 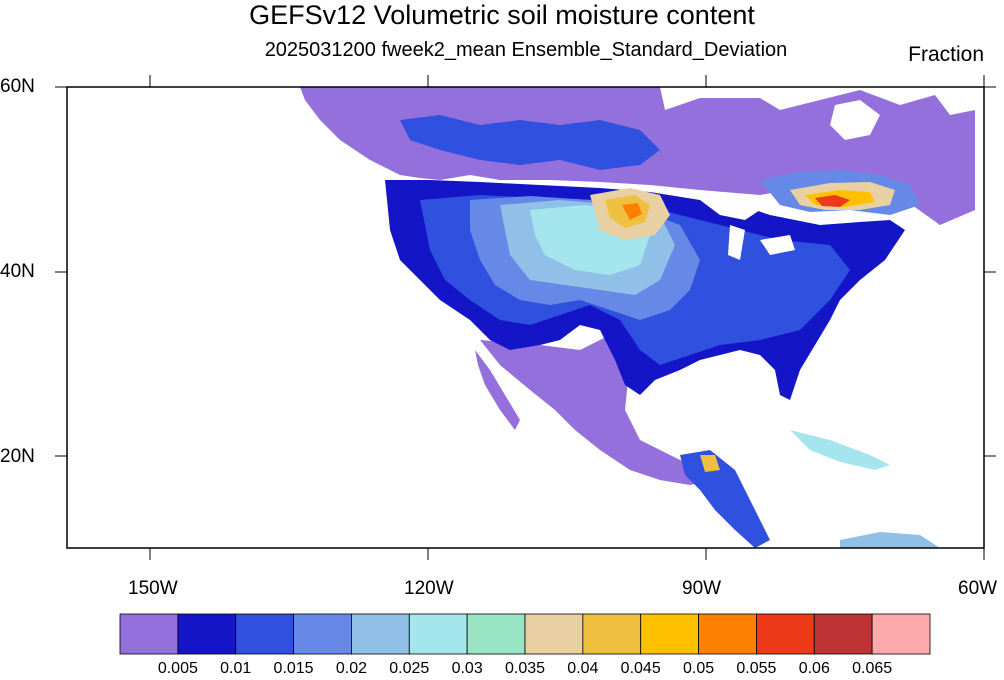 I want to click on colorbar-label: 0.05, so click(x=698, y=668).